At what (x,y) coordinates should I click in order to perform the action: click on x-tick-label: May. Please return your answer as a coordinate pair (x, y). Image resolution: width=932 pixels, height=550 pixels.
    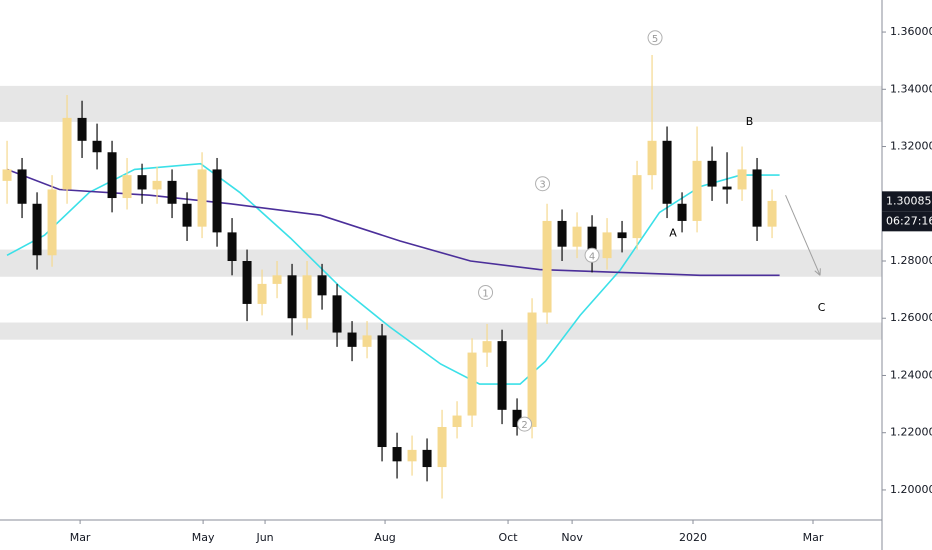
    Looking at the image, I should click on (203, 537).